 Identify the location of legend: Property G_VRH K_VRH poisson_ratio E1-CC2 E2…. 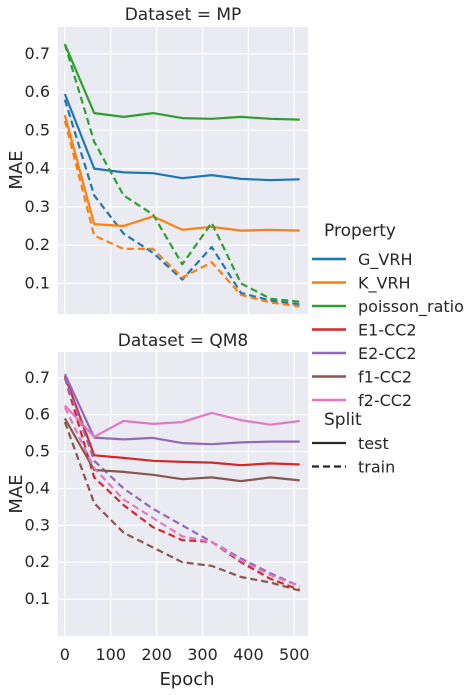
(388, 349).